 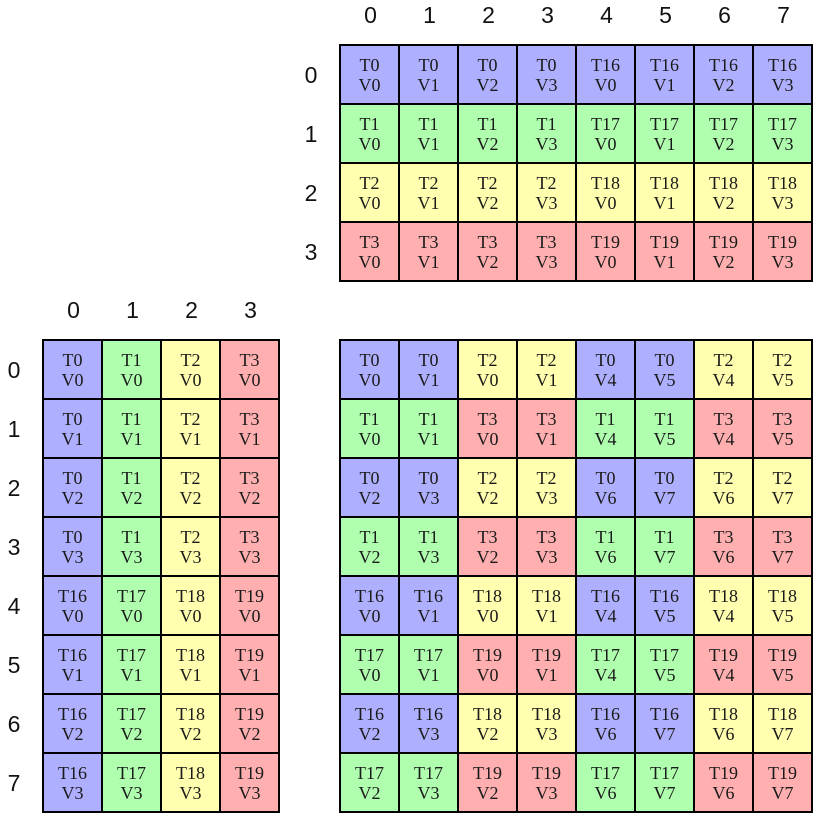 What do you see at coordinates (606, 488) in the screenshot?
I see `cell-bottom-right-r2-c4: T0 V6` at bounding box center [606, 488].